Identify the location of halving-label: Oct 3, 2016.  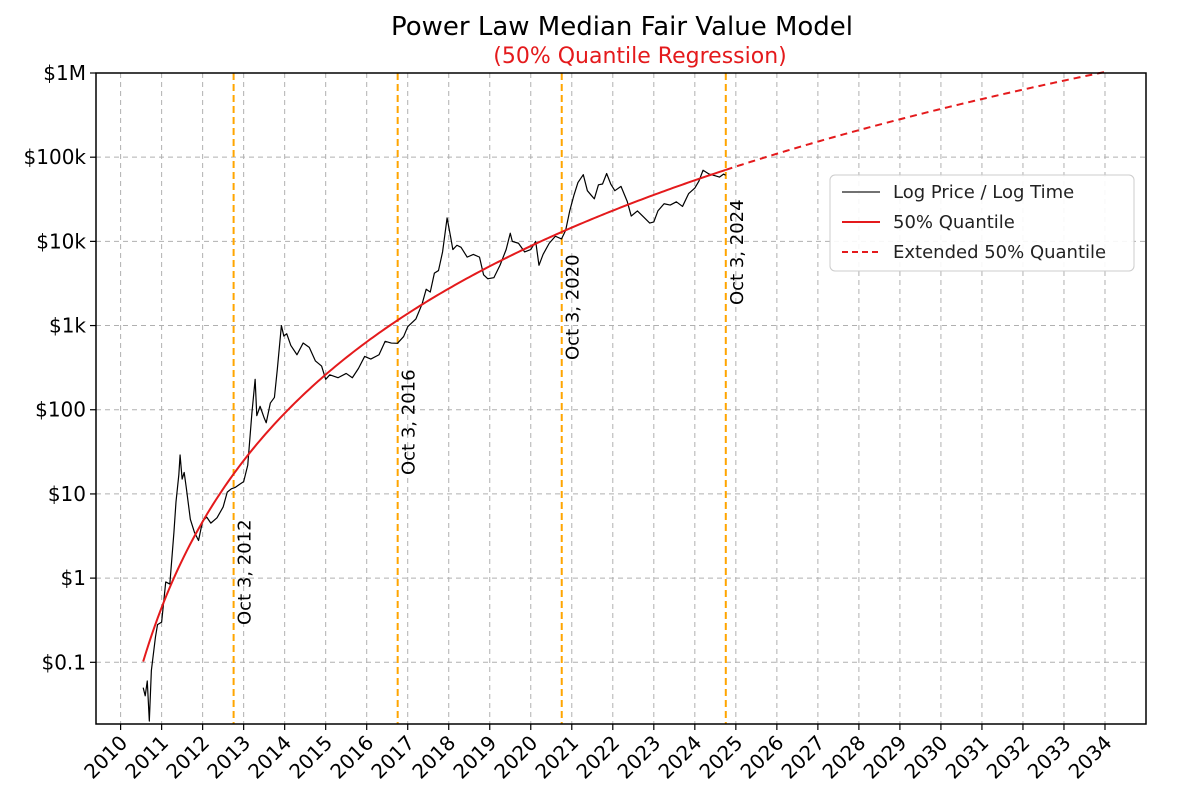
(409, 422).